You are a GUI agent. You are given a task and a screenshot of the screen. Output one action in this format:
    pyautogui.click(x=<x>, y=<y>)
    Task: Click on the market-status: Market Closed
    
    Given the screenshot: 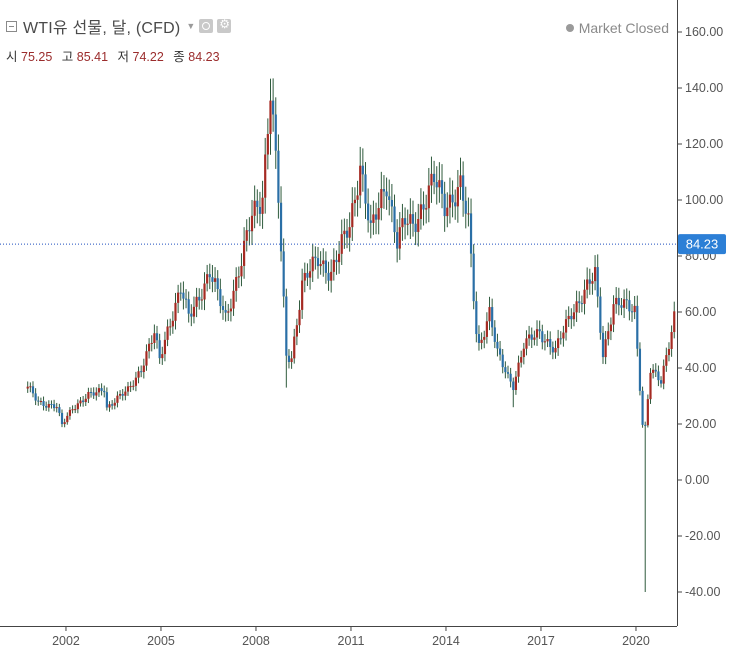 What is the action you would take?
    pyautogui.click(x=617, y=28)
    